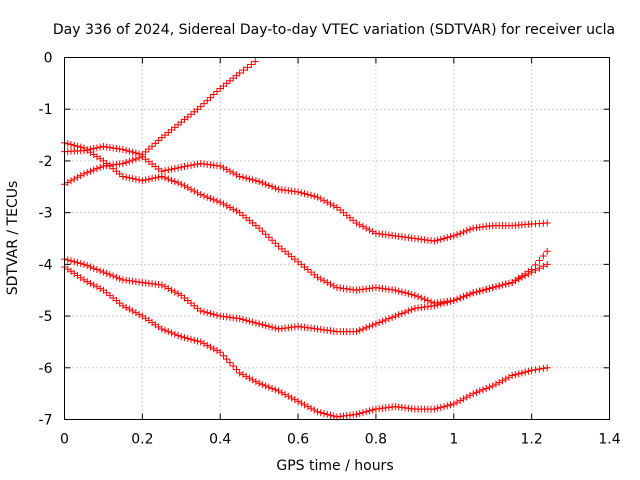 This screenshot has height=480, width=640. Describe the element at coordinates (46, 162) in the screenshot. I see `y-tick-label: -2` at that location.